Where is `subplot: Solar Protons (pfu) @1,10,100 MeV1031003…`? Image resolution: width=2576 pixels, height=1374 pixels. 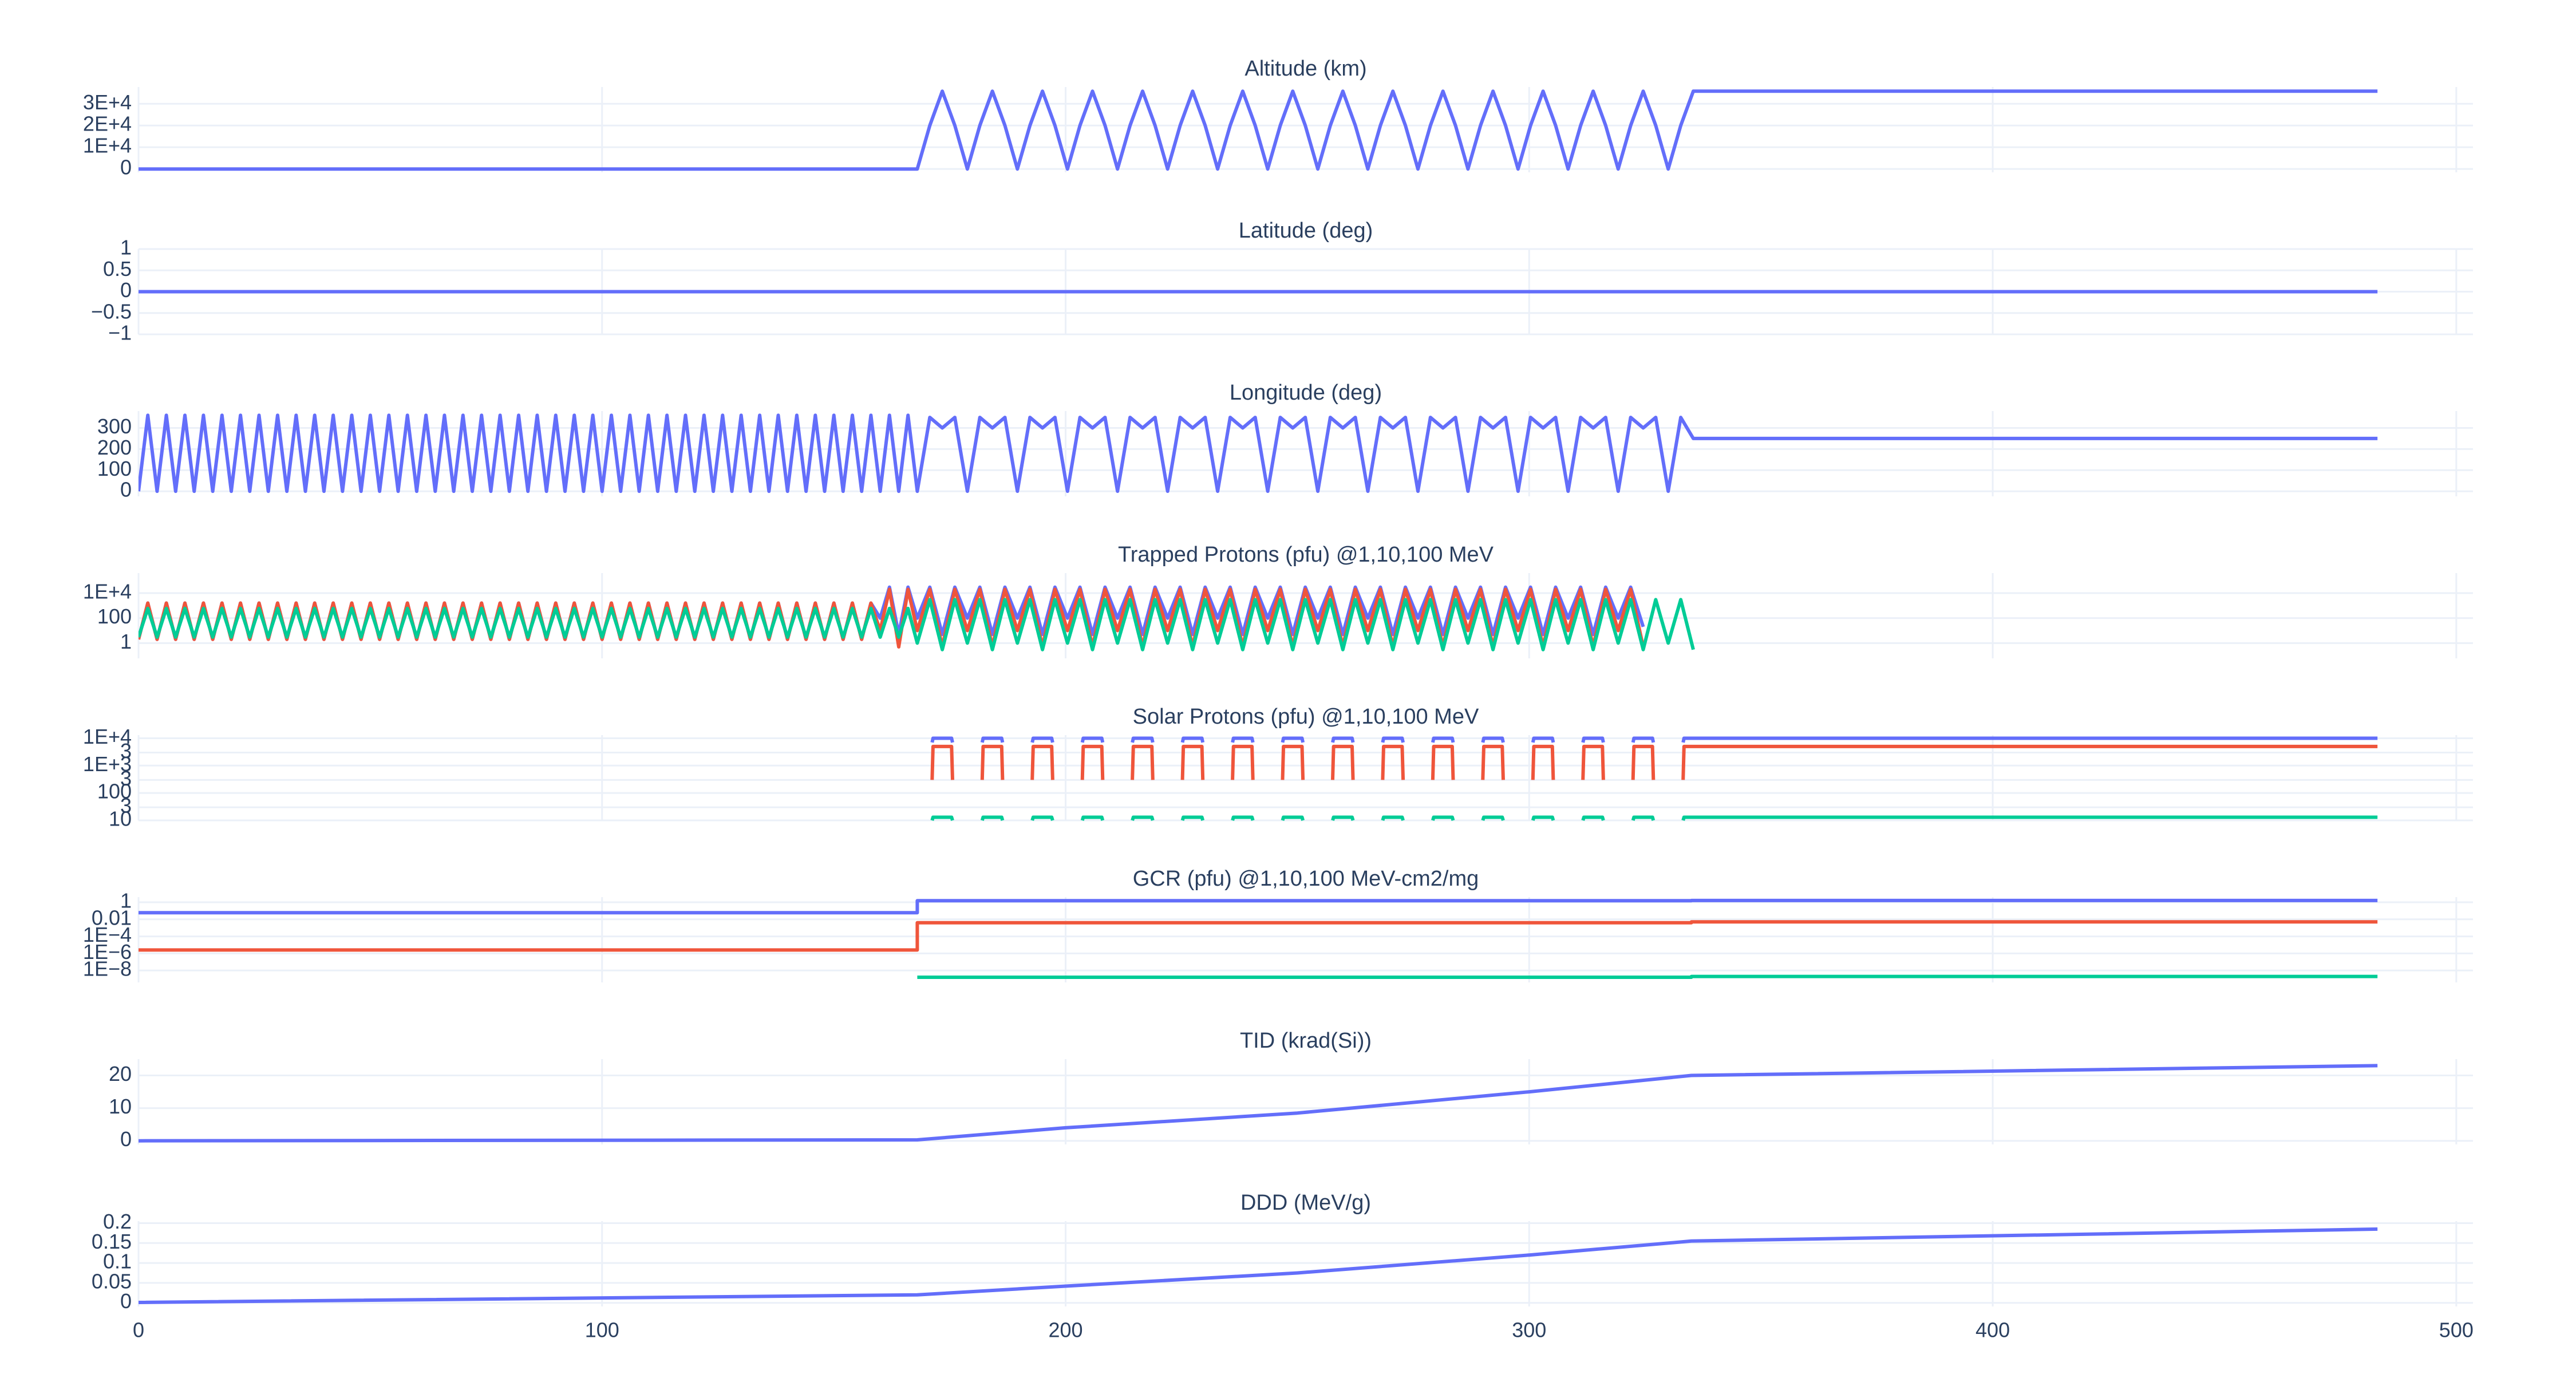
subplot: Solar Protons (pfu) @1,10,100 MeV1031003… is located at coordinates (1278, 768).